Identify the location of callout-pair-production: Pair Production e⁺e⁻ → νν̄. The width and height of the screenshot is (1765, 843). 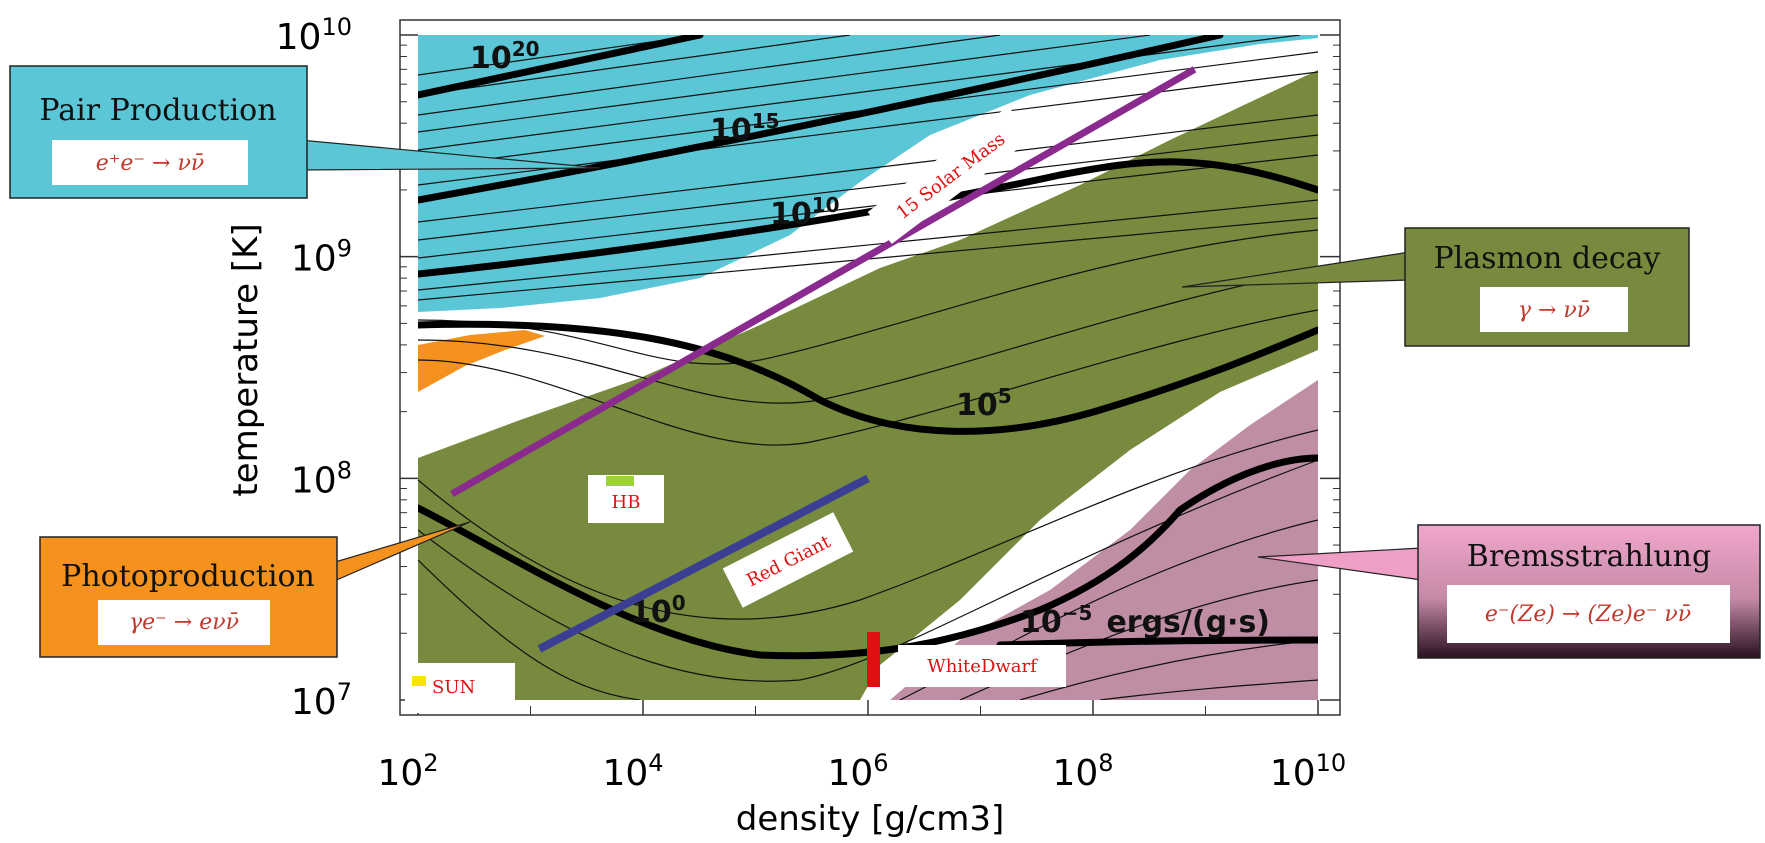
(158, 132).